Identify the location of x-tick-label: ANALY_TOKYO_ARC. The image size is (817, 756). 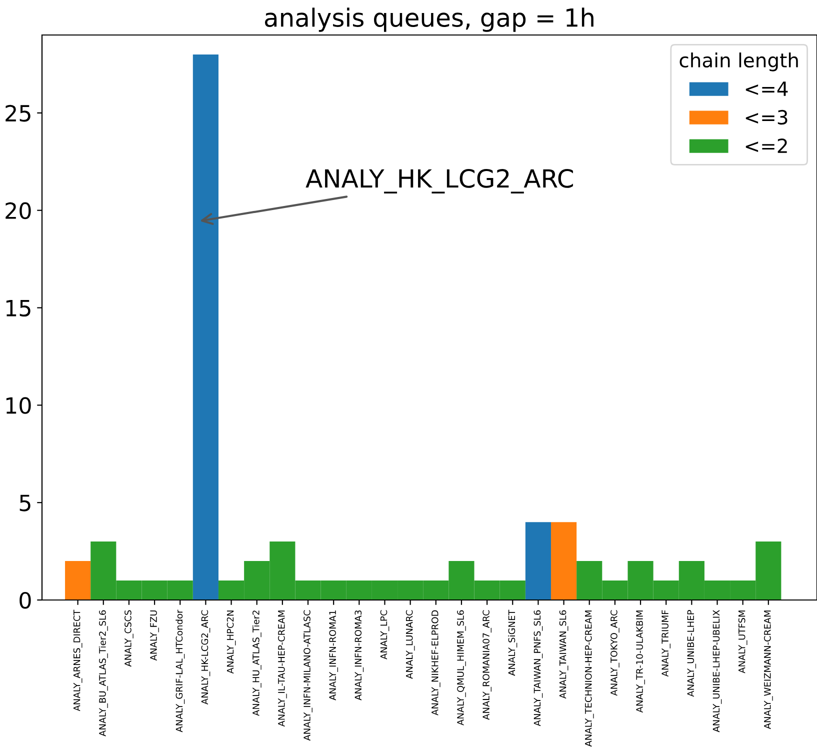
(615, 653).